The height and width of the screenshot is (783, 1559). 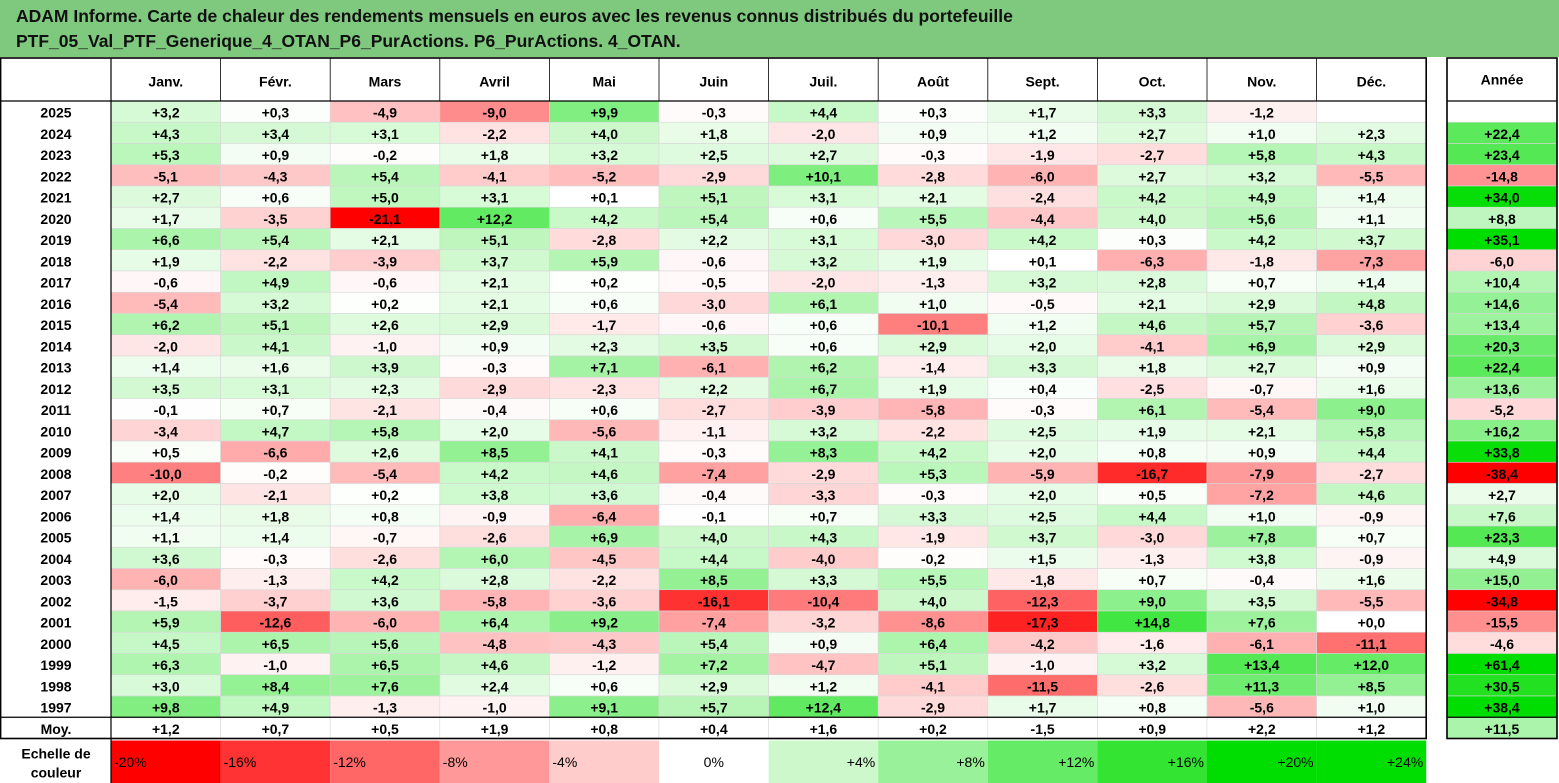 What do you see at coordinates (55, 176) in the screenshot?
I see `row-2022-label: 2022` at bounding box center [55, 176].